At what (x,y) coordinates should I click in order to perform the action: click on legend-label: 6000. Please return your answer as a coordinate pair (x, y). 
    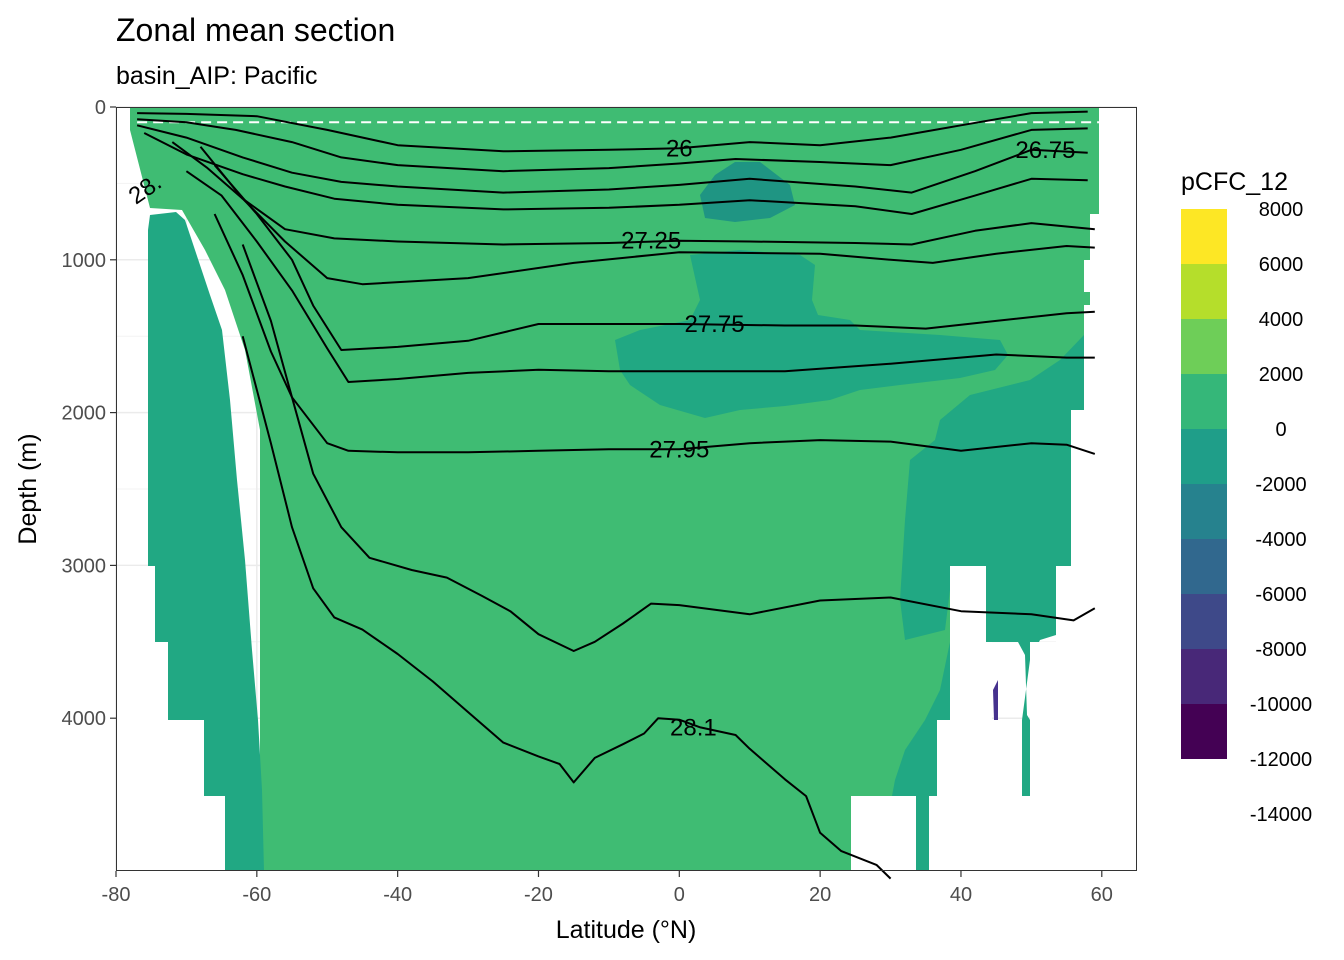
    Looking at the image, I should click on (1281, 265).